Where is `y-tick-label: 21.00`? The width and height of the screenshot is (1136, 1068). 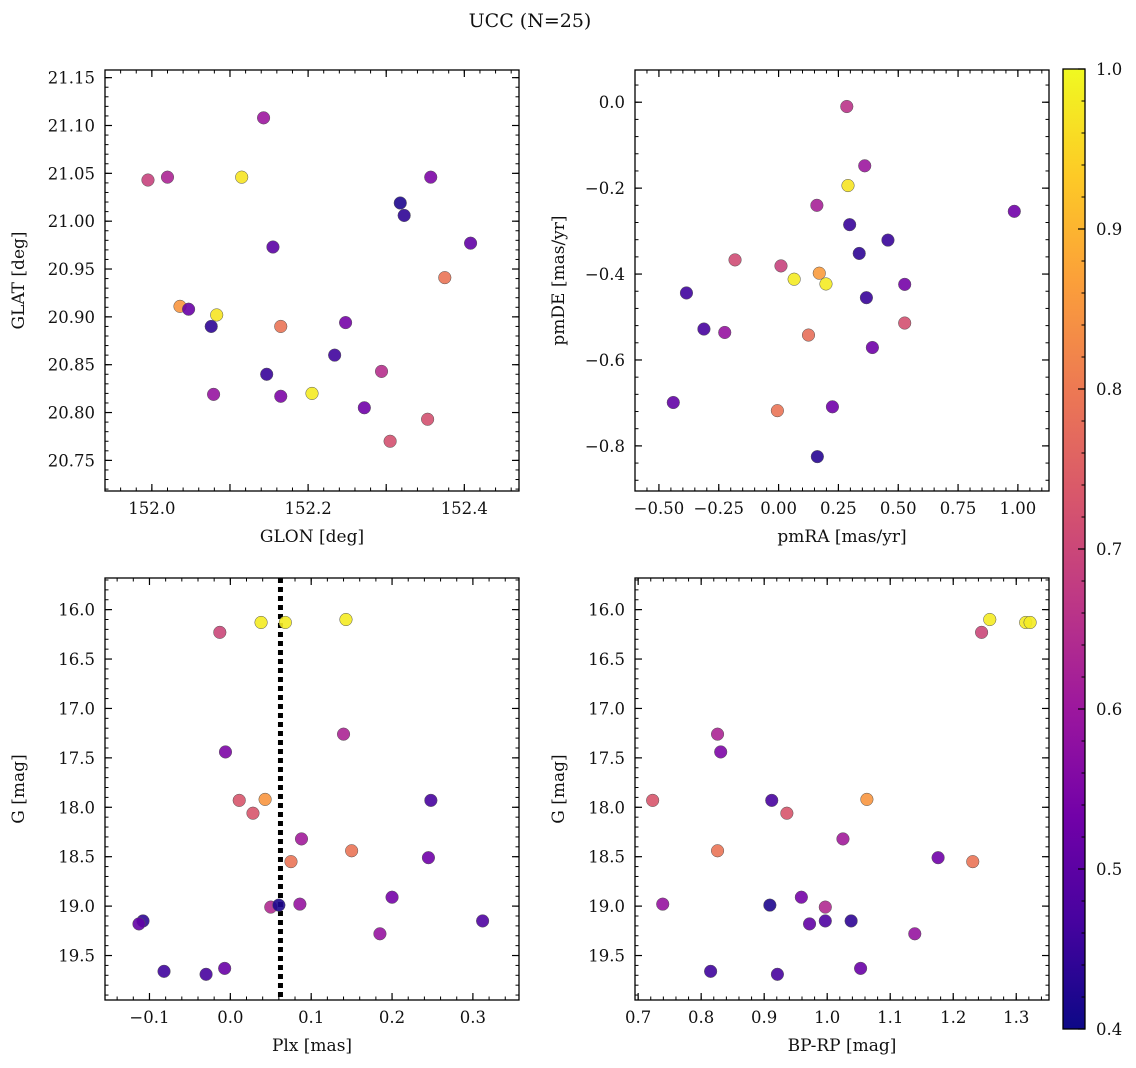 y-tick-label: 21.00 is located at coordinates (71, 221).